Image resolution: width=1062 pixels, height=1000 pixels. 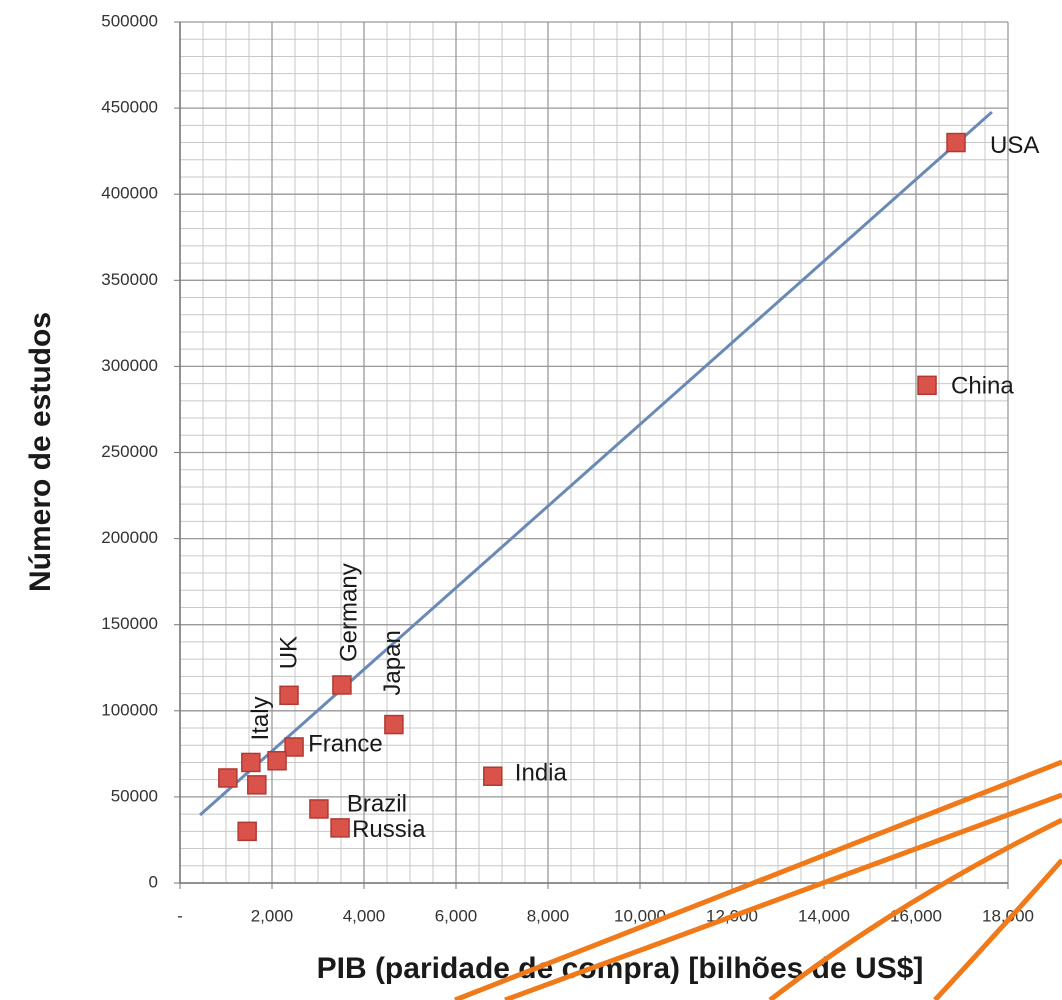 What do you see at coordinates (389, 829) in the screenshot?
I see `point-label: Russia` at bounding box center [389, 829].